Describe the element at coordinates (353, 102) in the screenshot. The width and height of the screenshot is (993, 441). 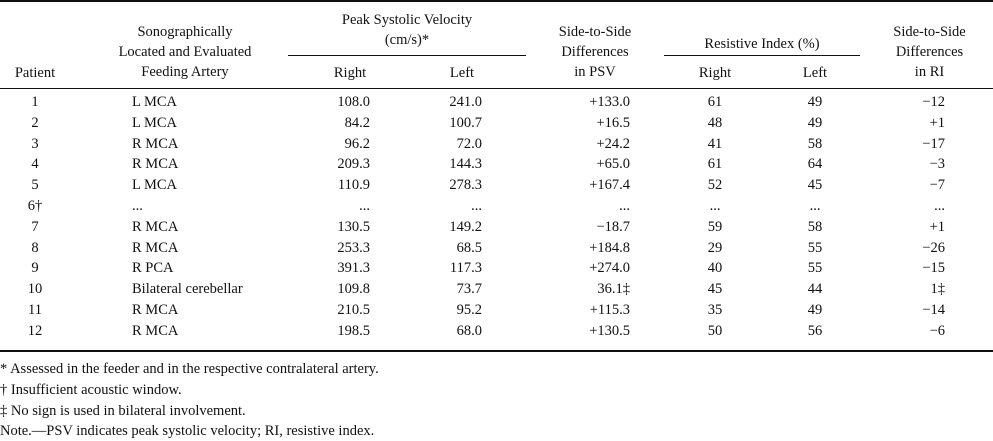
I see `cell-psv-right: 108.0` at that location.